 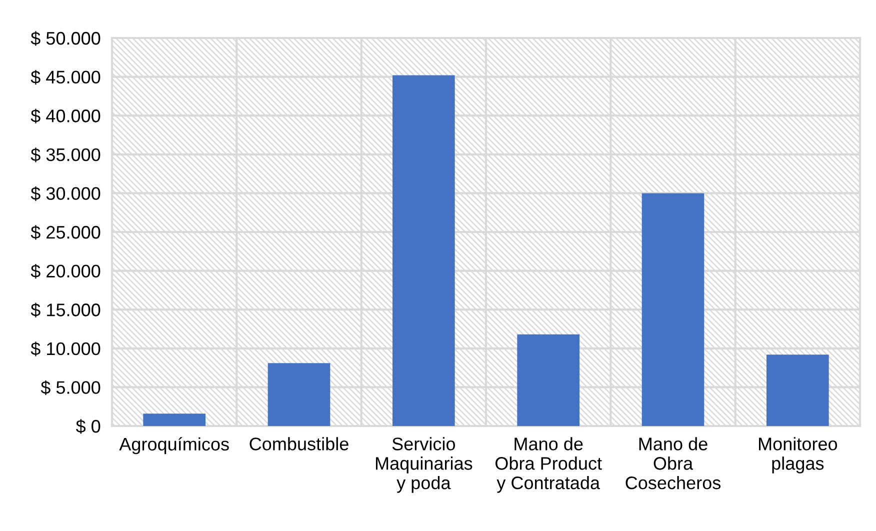 I want to click on y-tick-label: $ 30.000, so click(x=65, y=193).